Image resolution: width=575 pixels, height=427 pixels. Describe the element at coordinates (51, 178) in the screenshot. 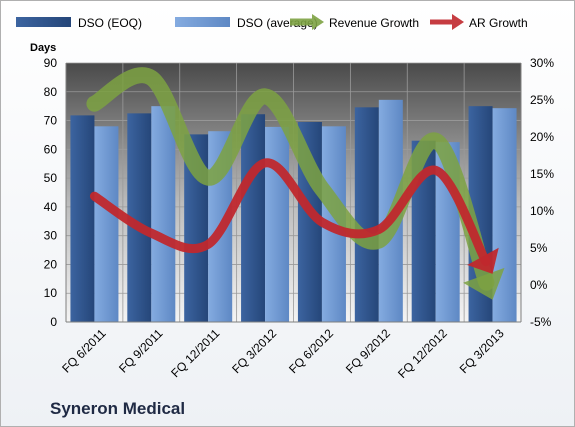

I see `left-tick-label: 50` at that location.